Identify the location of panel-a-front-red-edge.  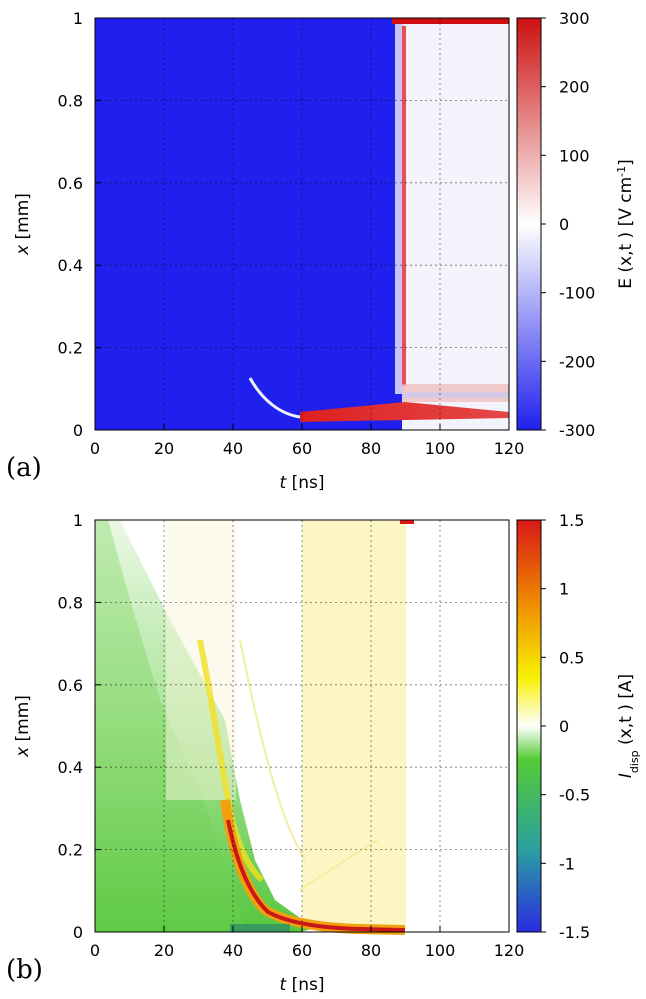
(404, 206).